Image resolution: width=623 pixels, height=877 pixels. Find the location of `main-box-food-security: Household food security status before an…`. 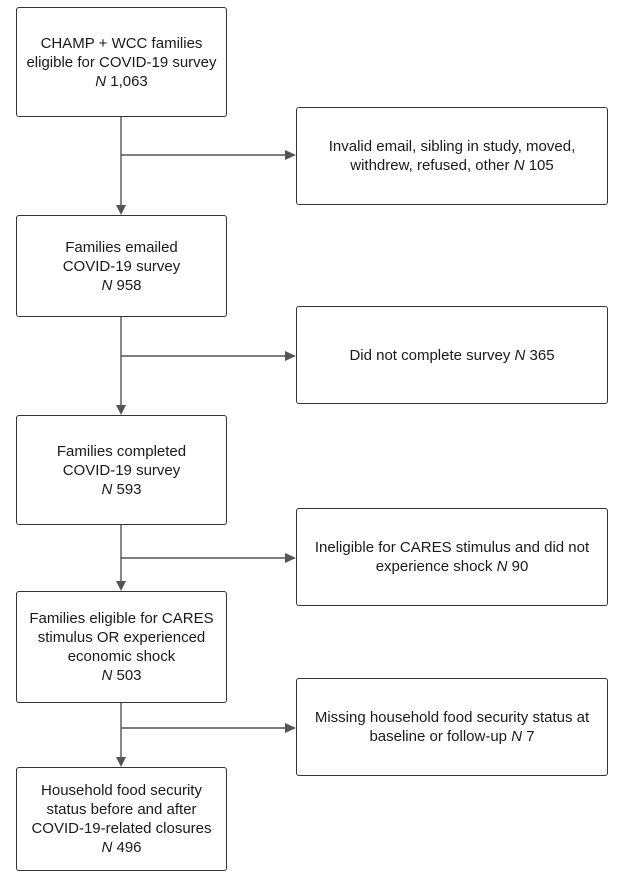

main-box-food-security: Household food security status before an… is located at coordinates (121, 819).